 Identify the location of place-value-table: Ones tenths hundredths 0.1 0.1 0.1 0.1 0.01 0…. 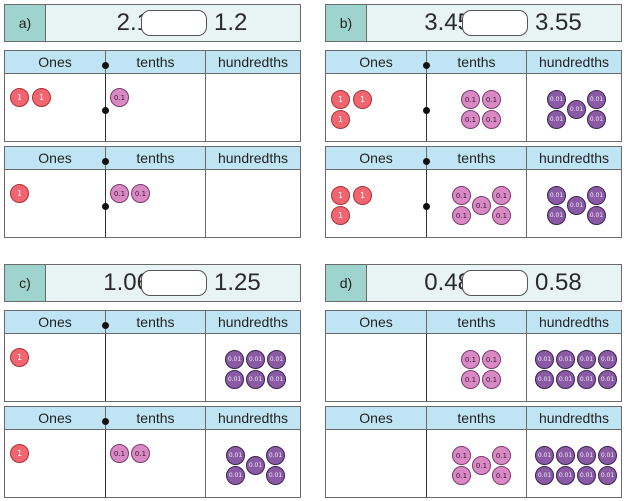
(473, 356).